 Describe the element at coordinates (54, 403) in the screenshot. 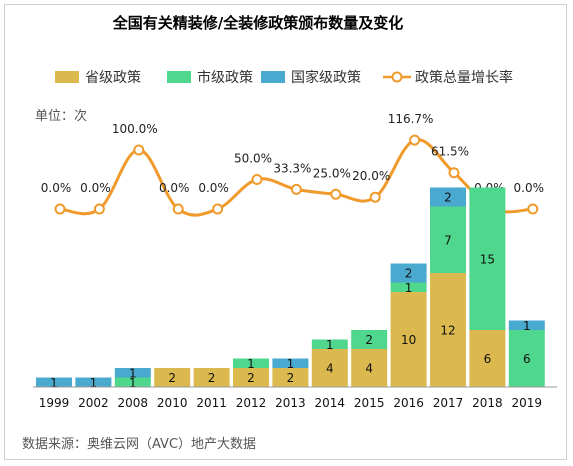

I see `x-tick-label: 1999` at that location.